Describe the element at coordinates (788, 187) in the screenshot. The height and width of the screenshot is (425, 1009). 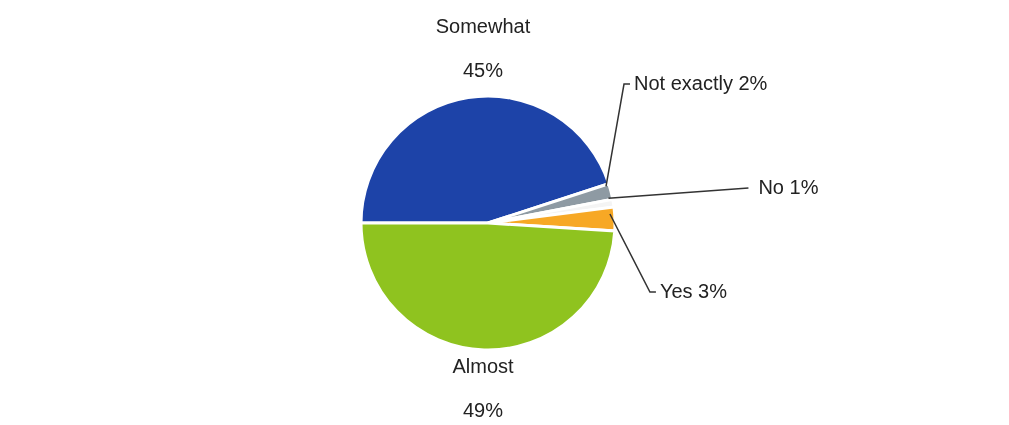
I see `slice-label: No 1%` at that location.